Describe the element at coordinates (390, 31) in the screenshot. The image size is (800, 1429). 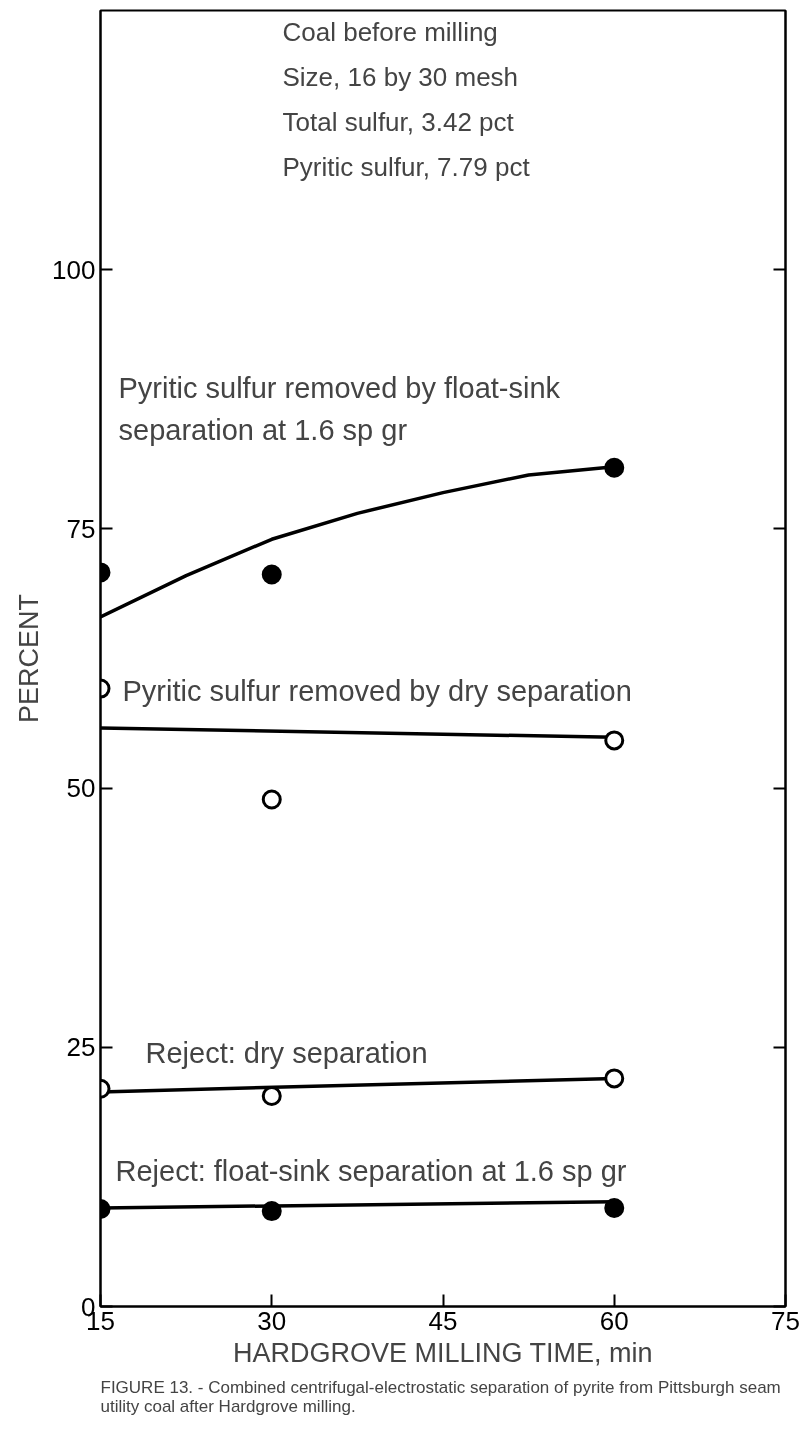
I see `annotation: Coal before milling` at that location.